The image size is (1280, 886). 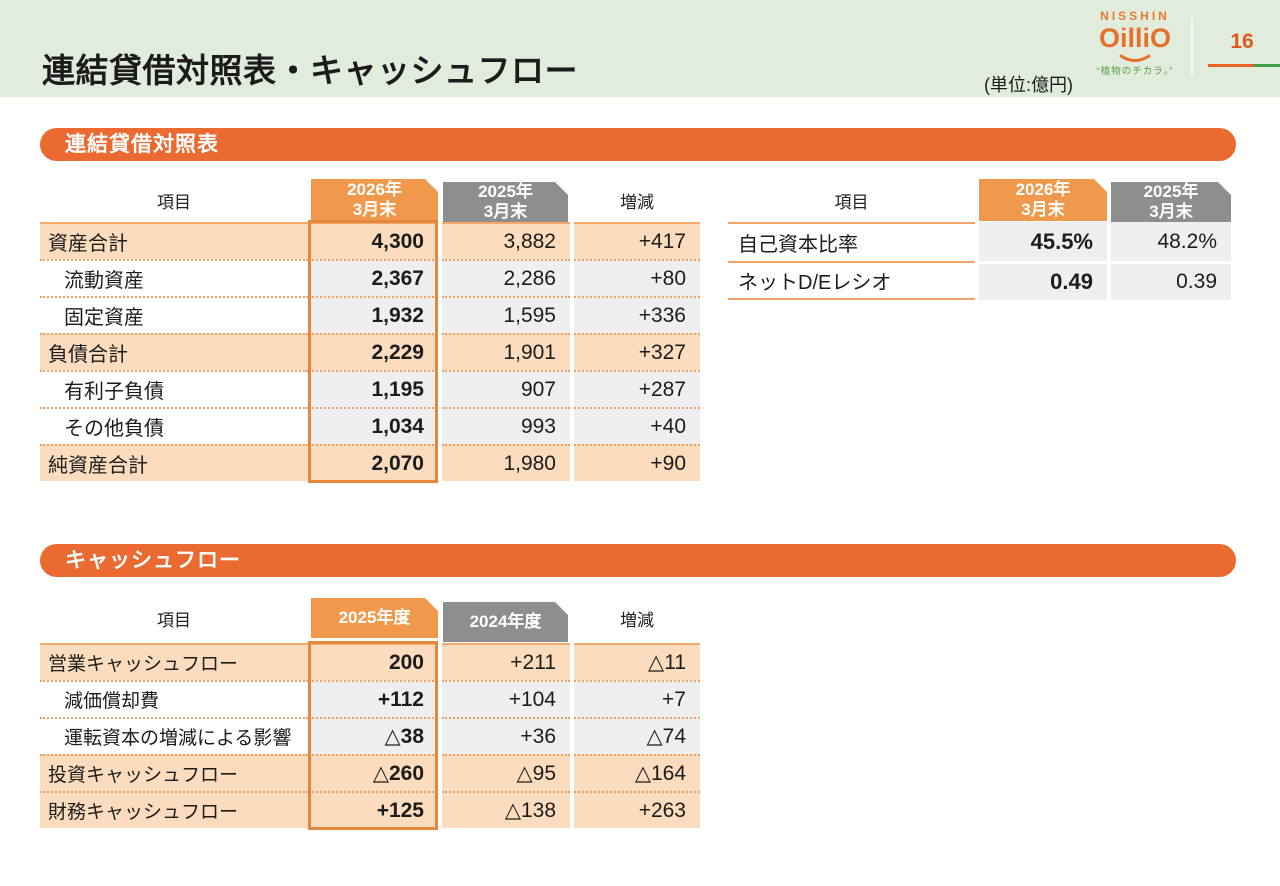 I want to click on section-banner-cashflow: キャッシュフロー, so click(x=638, y=560).